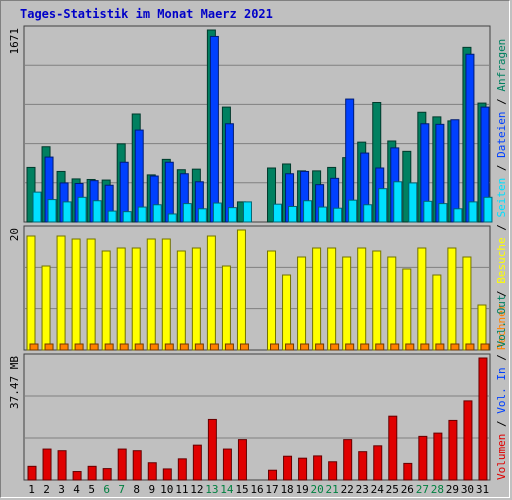  I want to click on legend-item-volumen: Volumen, so click(501, 457).